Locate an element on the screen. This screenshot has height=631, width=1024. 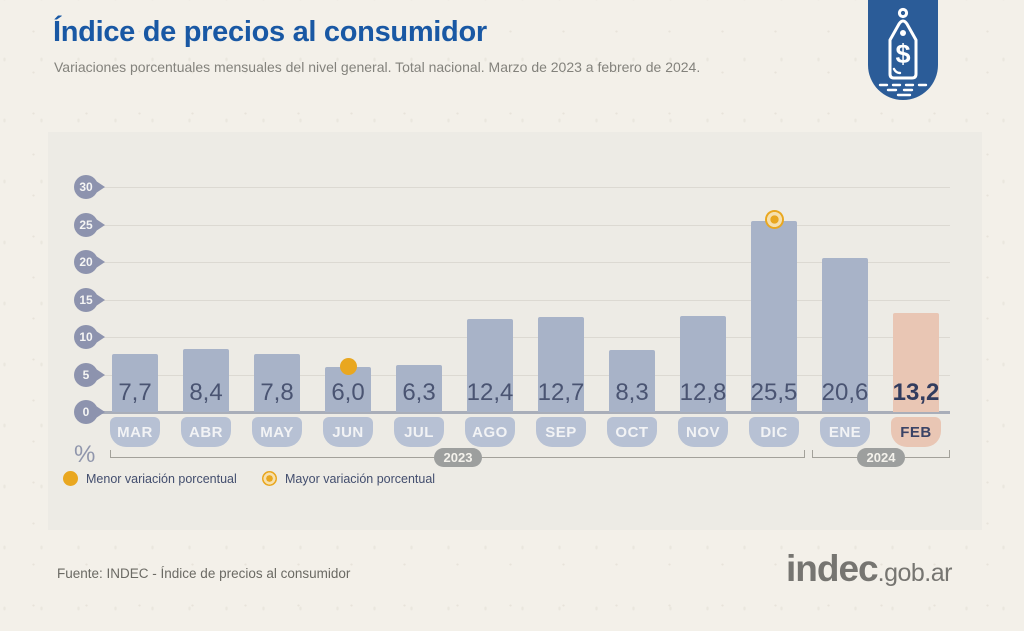
bar-value-label-ENE: 20,6 is located at coordinates (845, 392).